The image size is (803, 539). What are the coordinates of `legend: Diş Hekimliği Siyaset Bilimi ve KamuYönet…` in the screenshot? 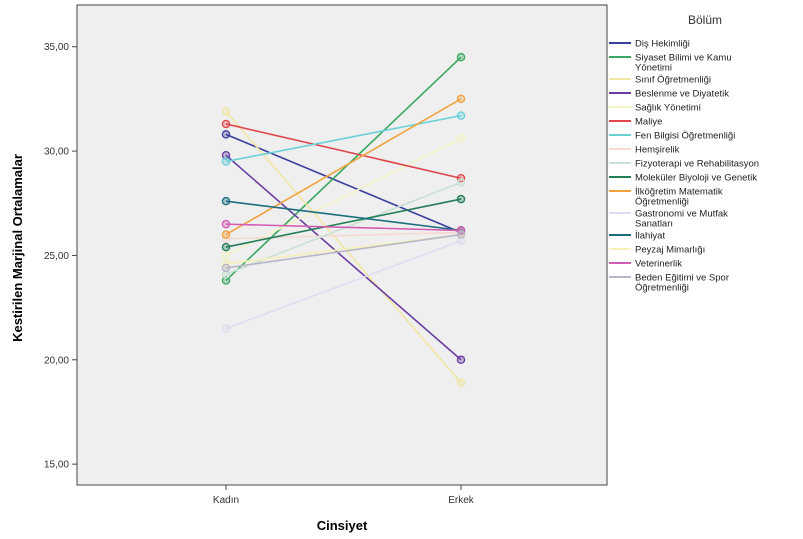 It's located at (684, 166).